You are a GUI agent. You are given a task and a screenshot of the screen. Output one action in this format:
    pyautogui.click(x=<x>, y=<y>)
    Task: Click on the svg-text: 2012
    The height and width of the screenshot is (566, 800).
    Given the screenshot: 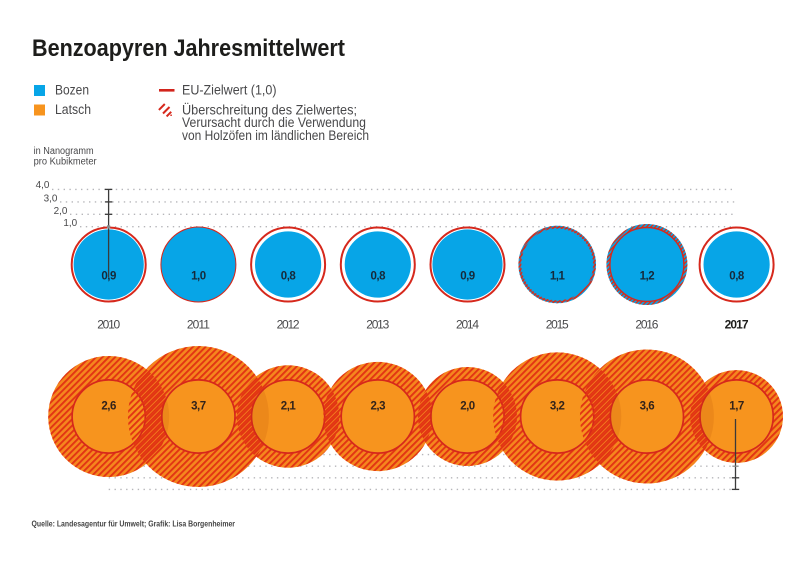 What is the action you would take?
    pyautogui.click(x=288, y=325)
    